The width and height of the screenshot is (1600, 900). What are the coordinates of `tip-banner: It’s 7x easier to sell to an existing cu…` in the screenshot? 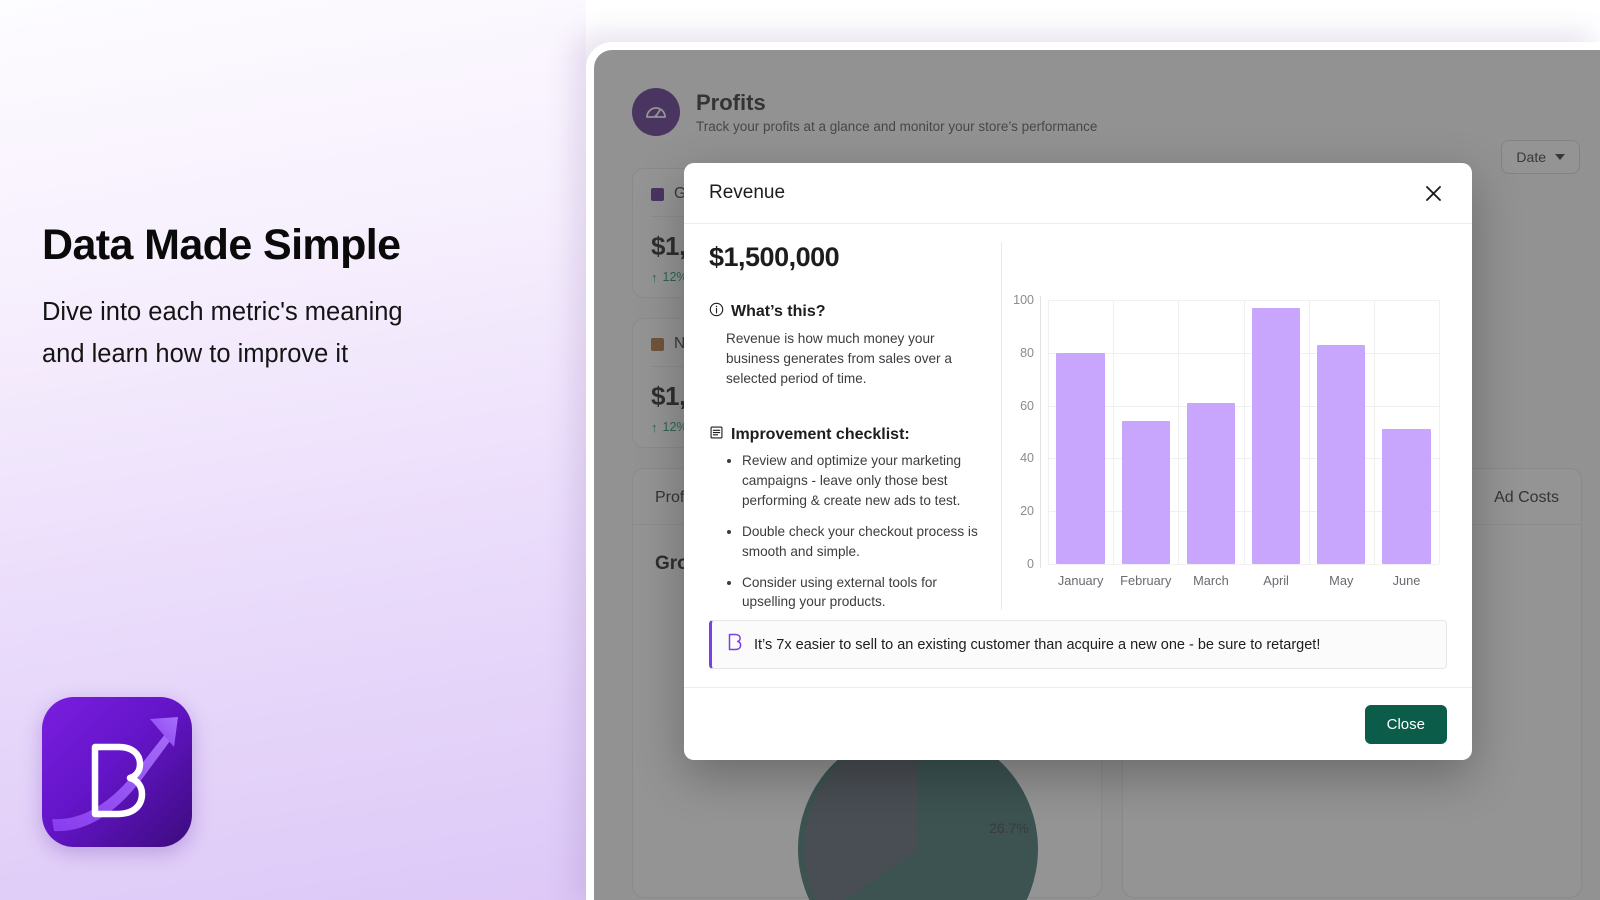 It's located at (1078, 644).